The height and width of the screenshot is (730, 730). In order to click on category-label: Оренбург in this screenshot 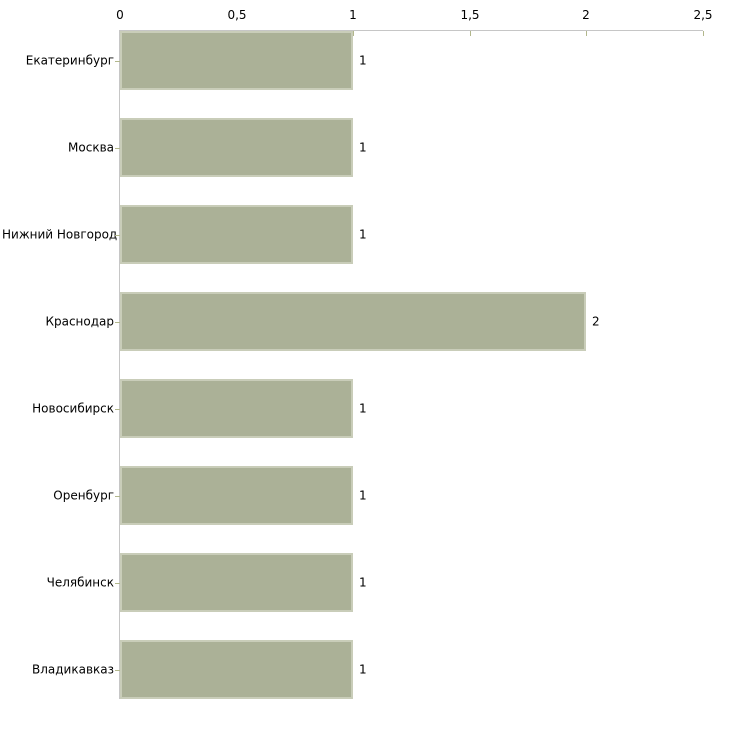, I will do `click(83, 495)`.